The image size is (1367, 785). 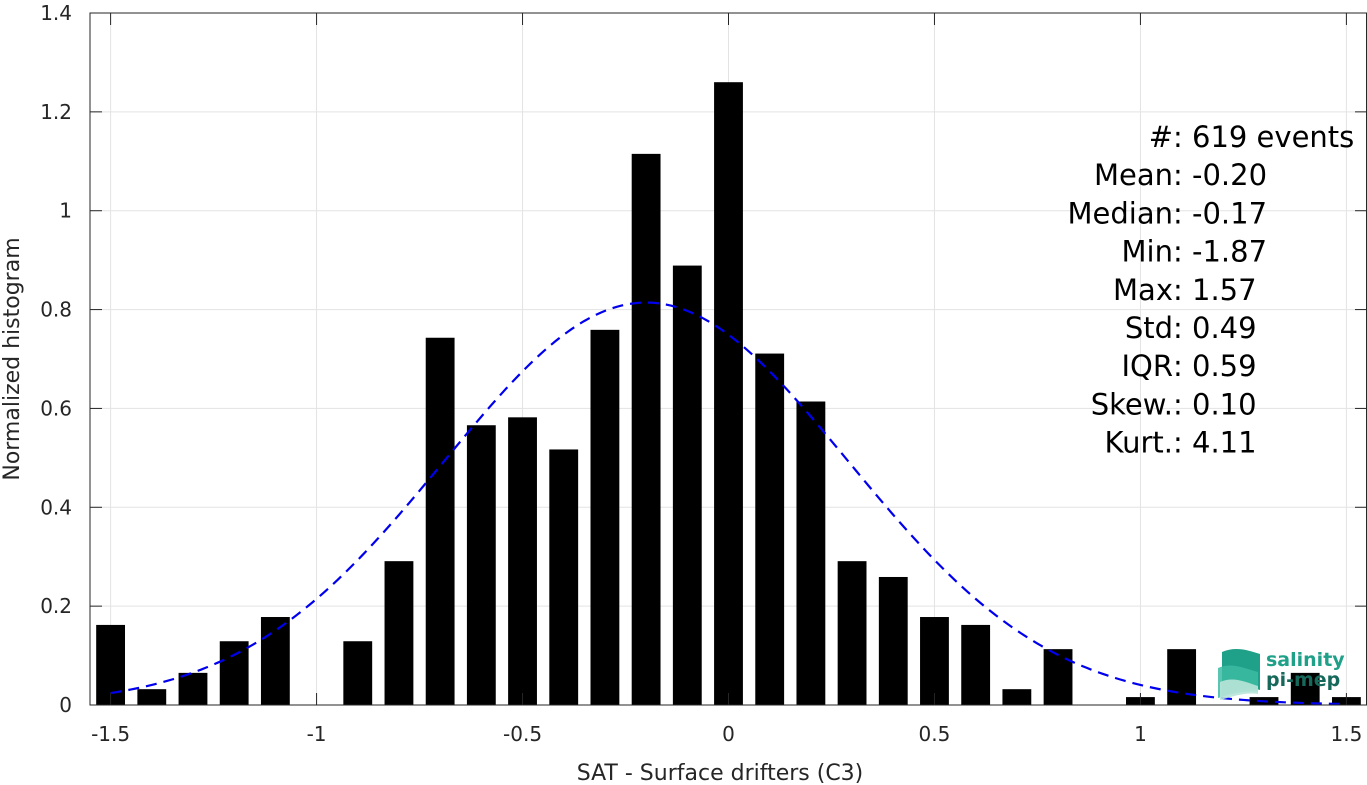 I want to click on stat-label-3: Min, so click(x=1147, y=252).